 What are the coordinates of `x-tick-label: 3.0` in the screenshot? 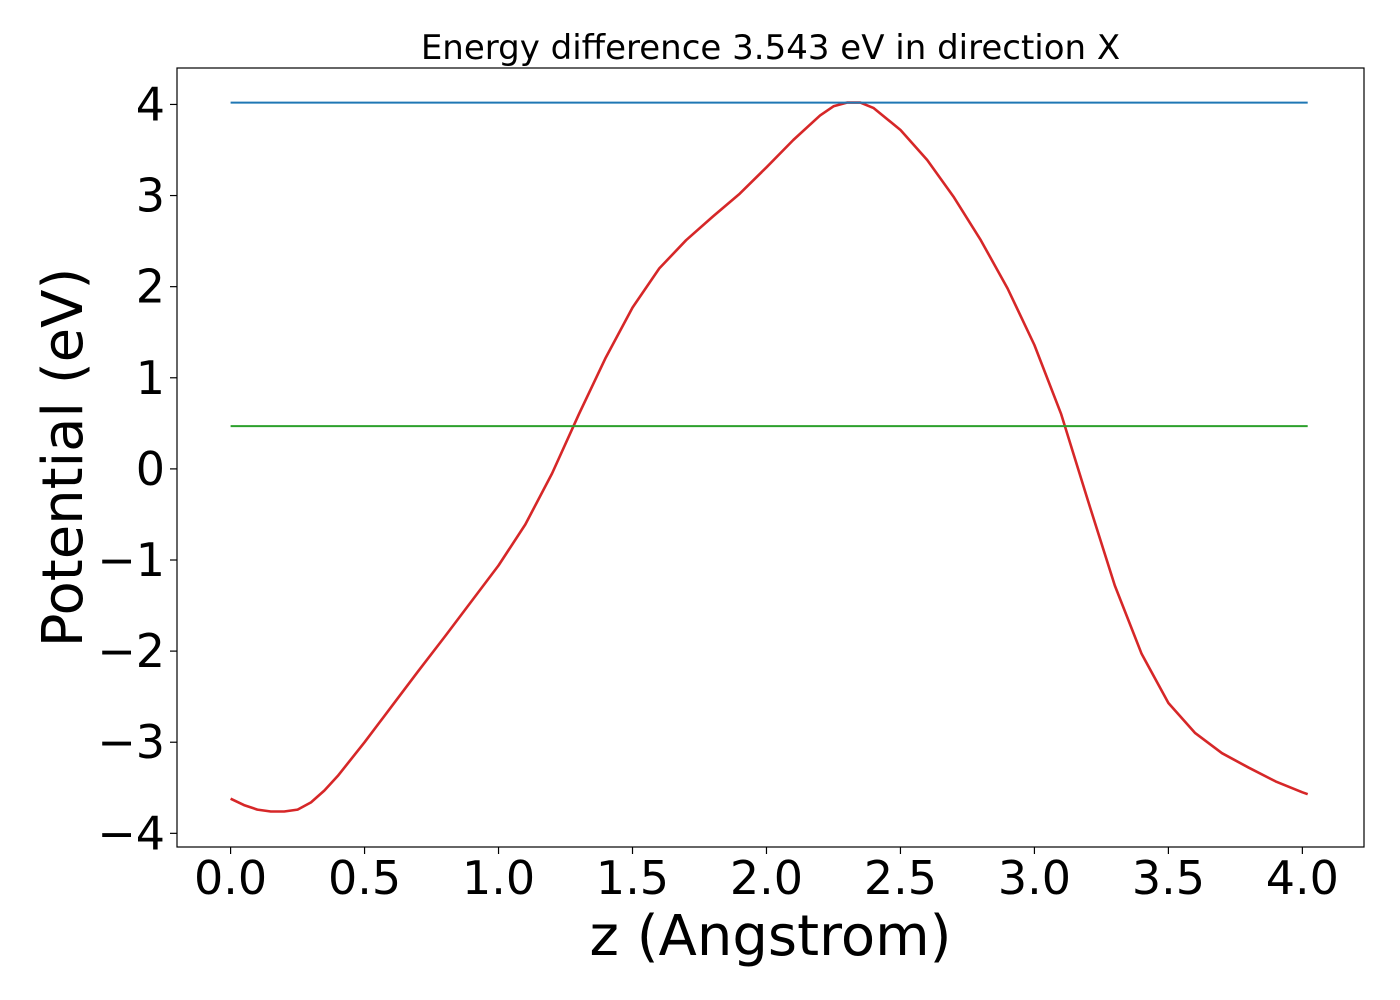 It's located at (1034, 878).